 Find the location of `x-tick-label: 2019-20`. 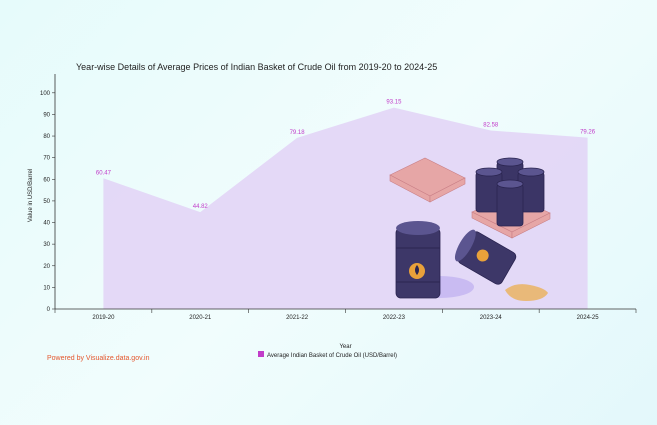

x-tick-label: 2019-20 is located at coordinates (103, 318).